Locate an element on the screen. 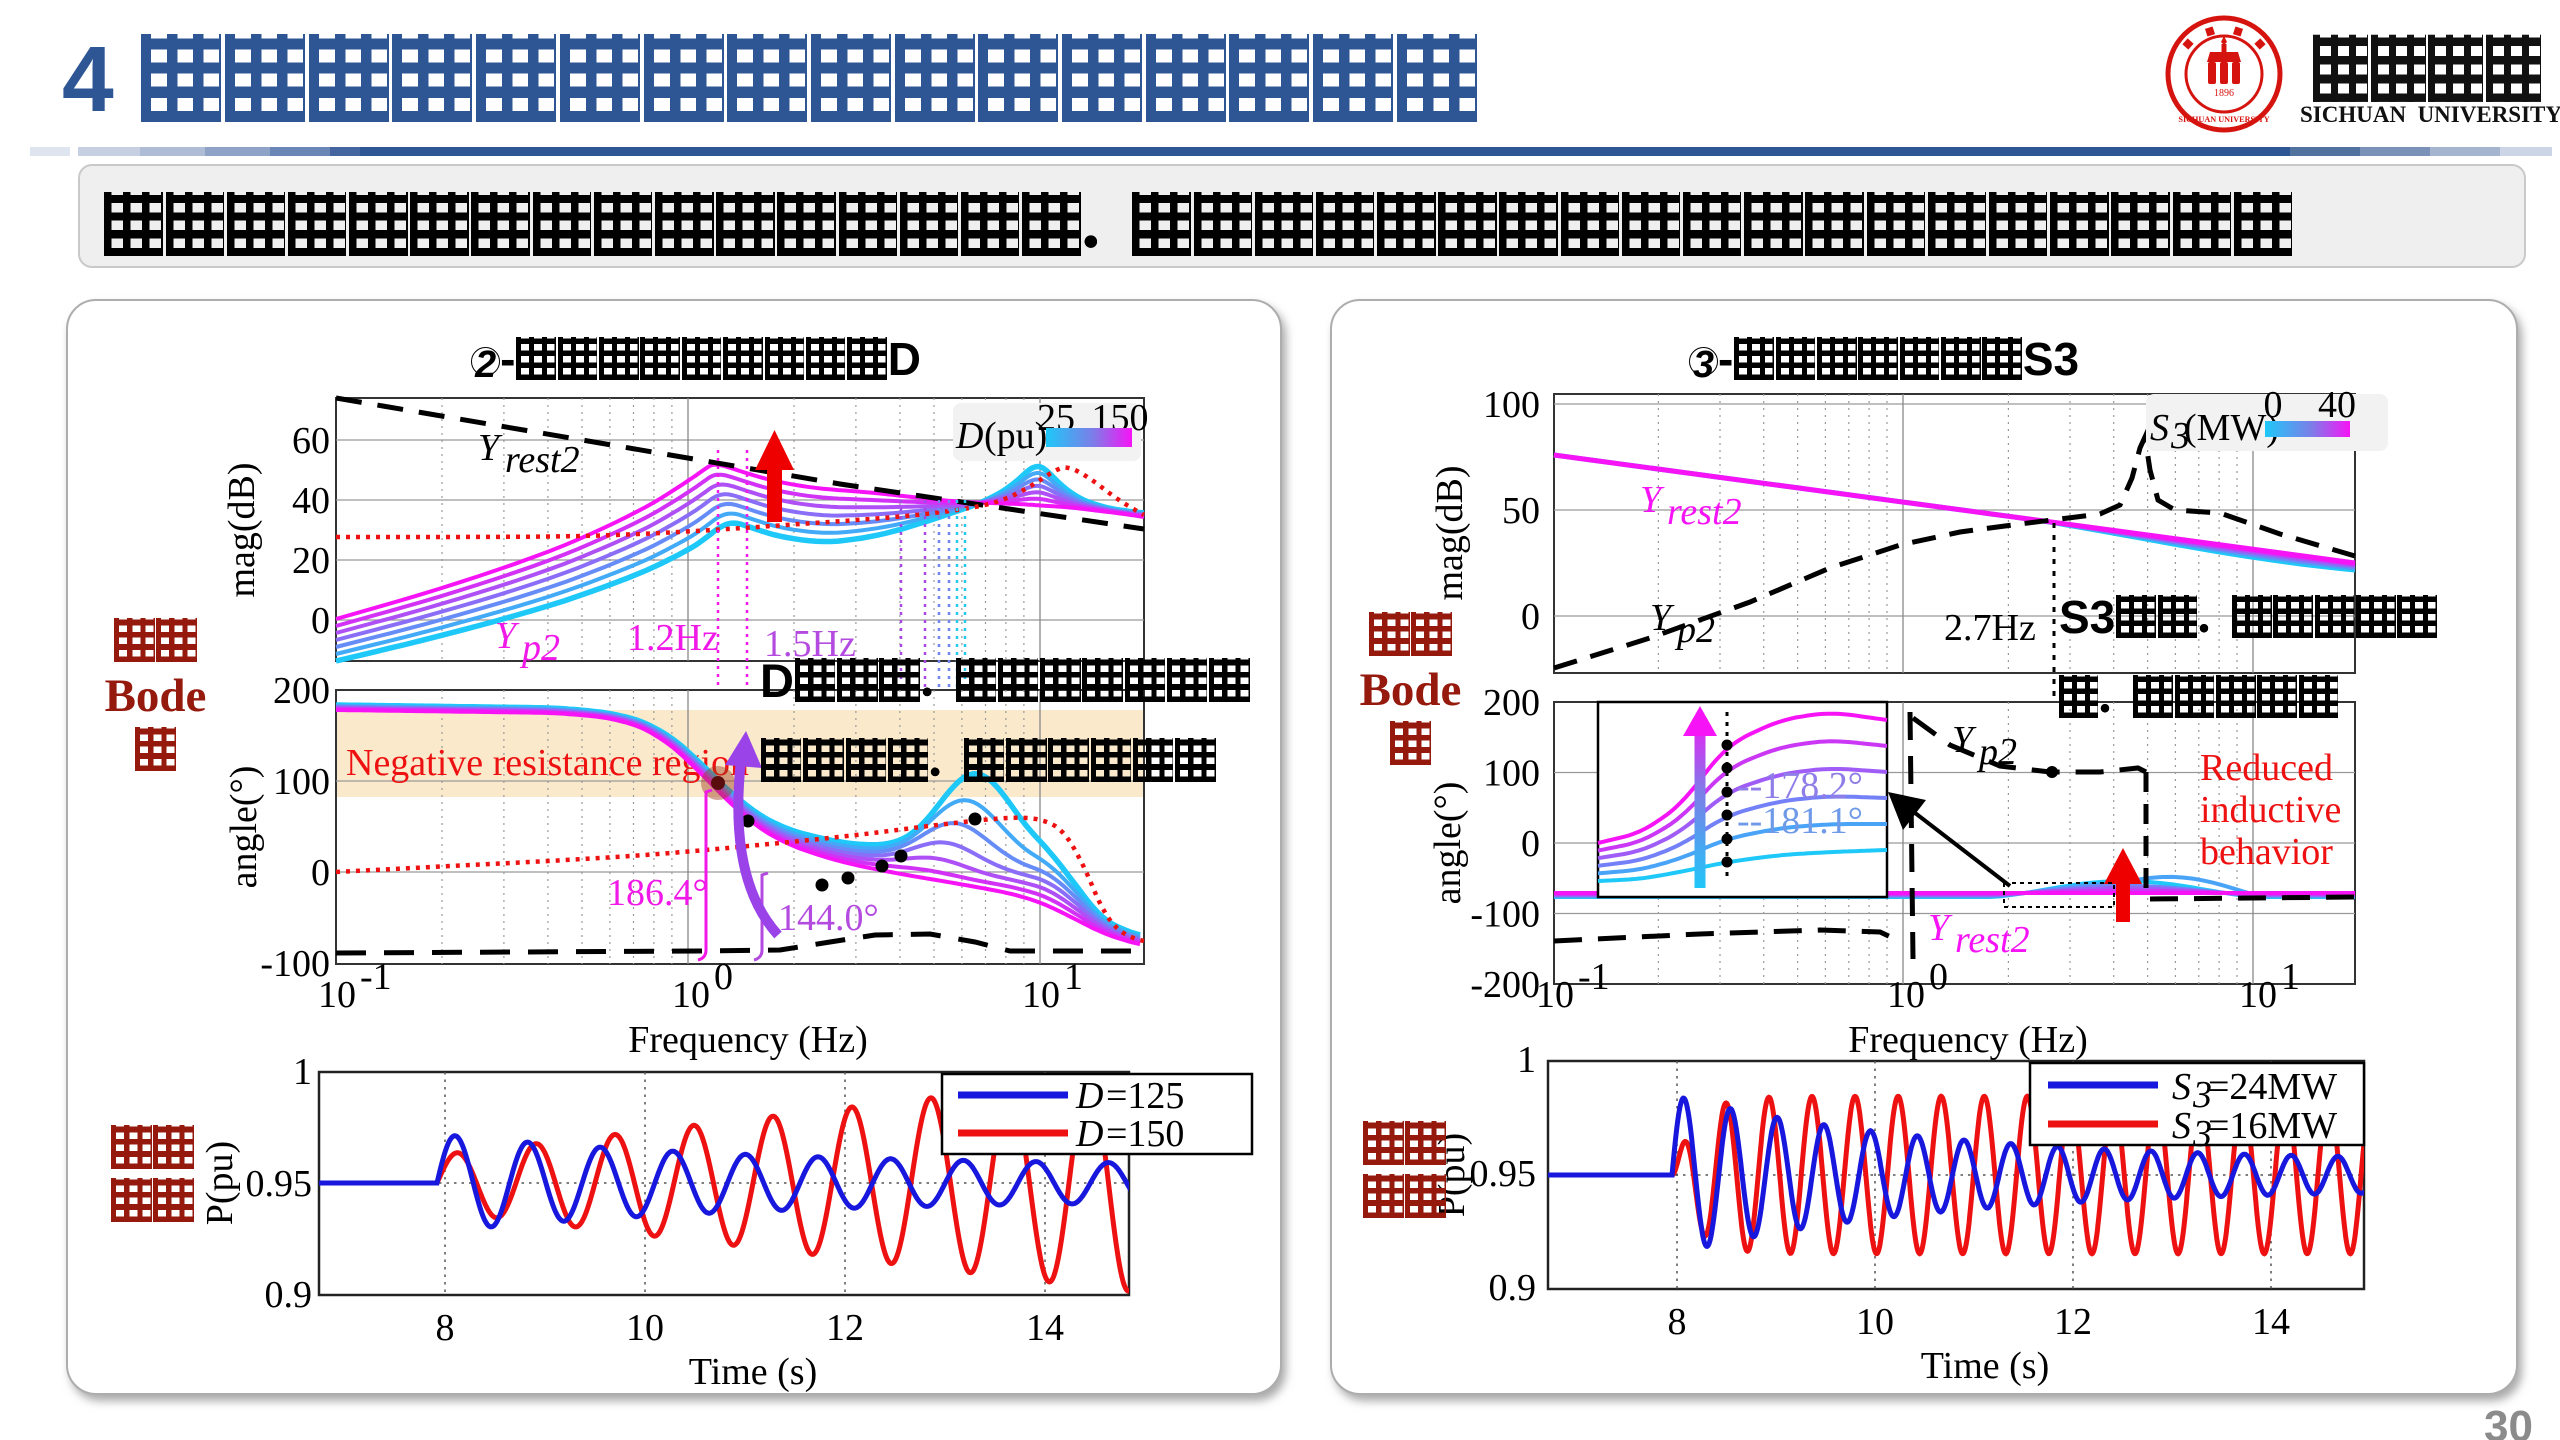 The width and height of the screenshot is (2560, 1440). svg-text: 1.5Hz is located at coordinates (810, 644).